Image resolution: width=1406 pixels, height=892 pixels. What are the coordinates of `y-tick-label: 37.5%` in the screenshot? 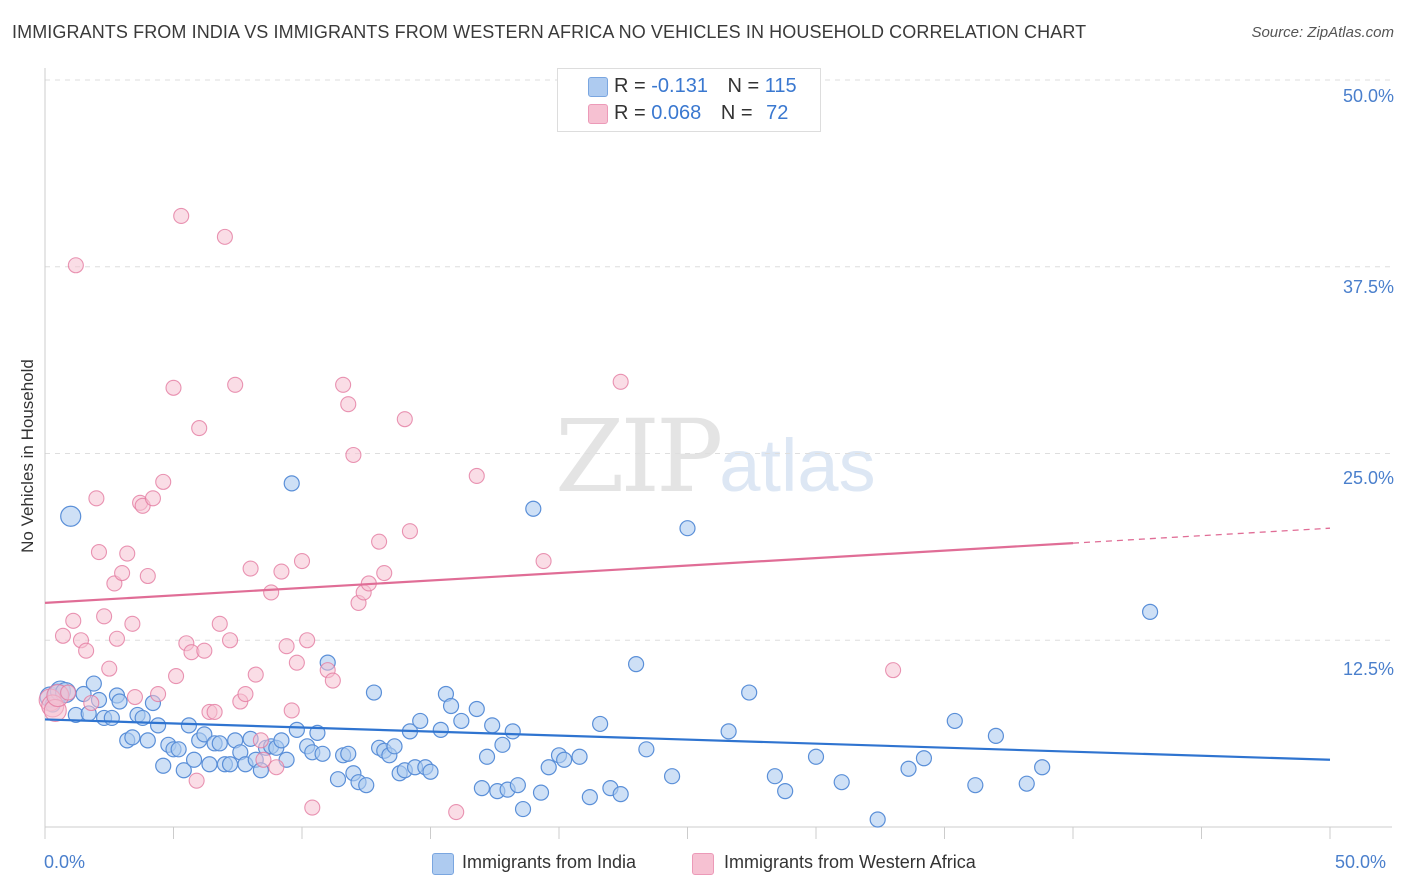 It's located at (1368, 287).